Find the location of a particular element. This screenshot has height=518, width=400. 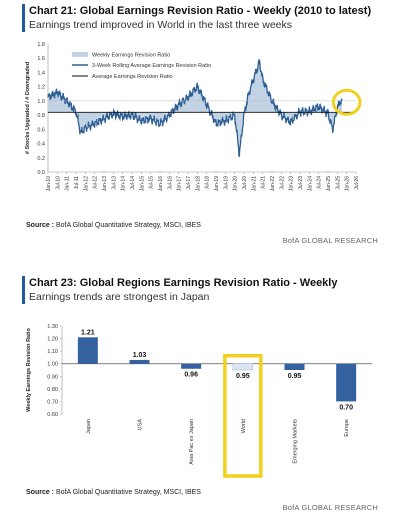

y-tick-label: 0.70 is located at coordinates (52, 402).